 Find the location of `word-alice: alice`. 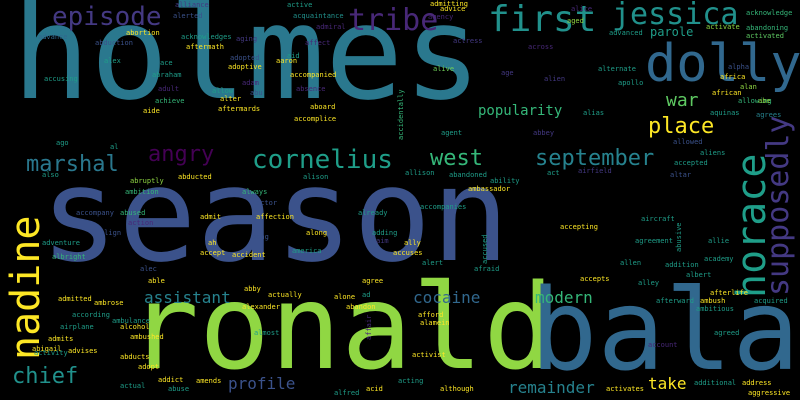

word-alice: alice is located at coordinates (582, 9).